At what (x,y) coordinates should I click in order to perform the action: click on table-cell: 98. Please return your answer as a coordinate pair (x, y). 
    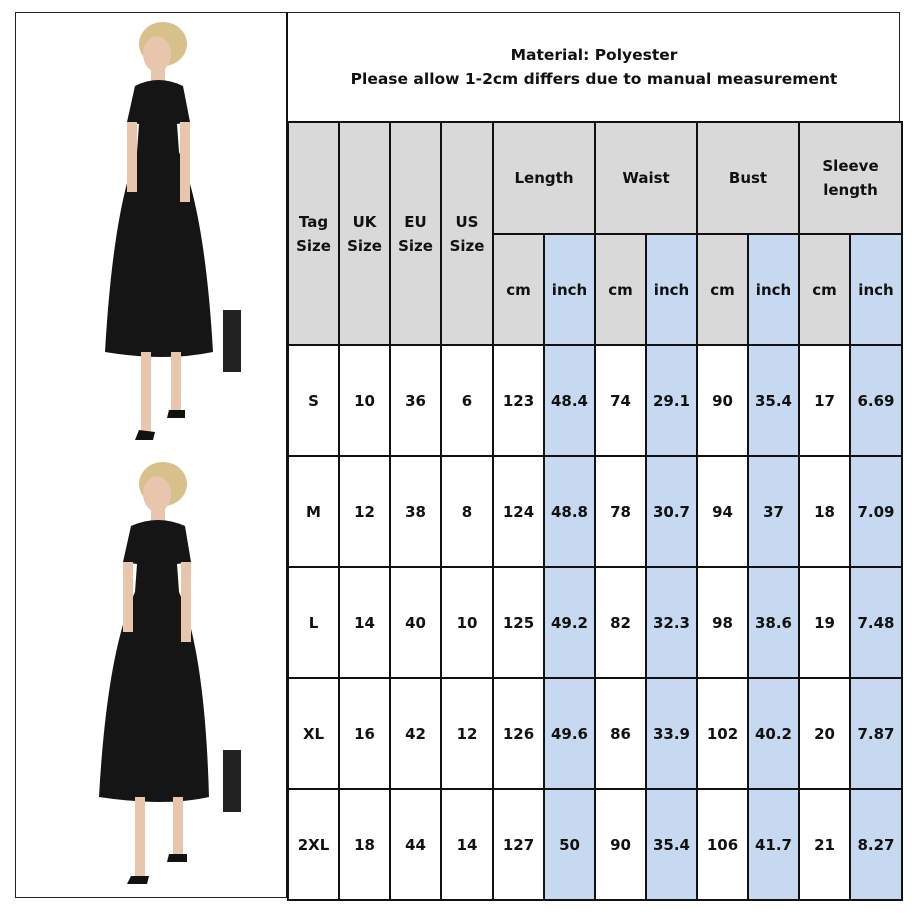
    Looking at the image, I should click on (722, 622).